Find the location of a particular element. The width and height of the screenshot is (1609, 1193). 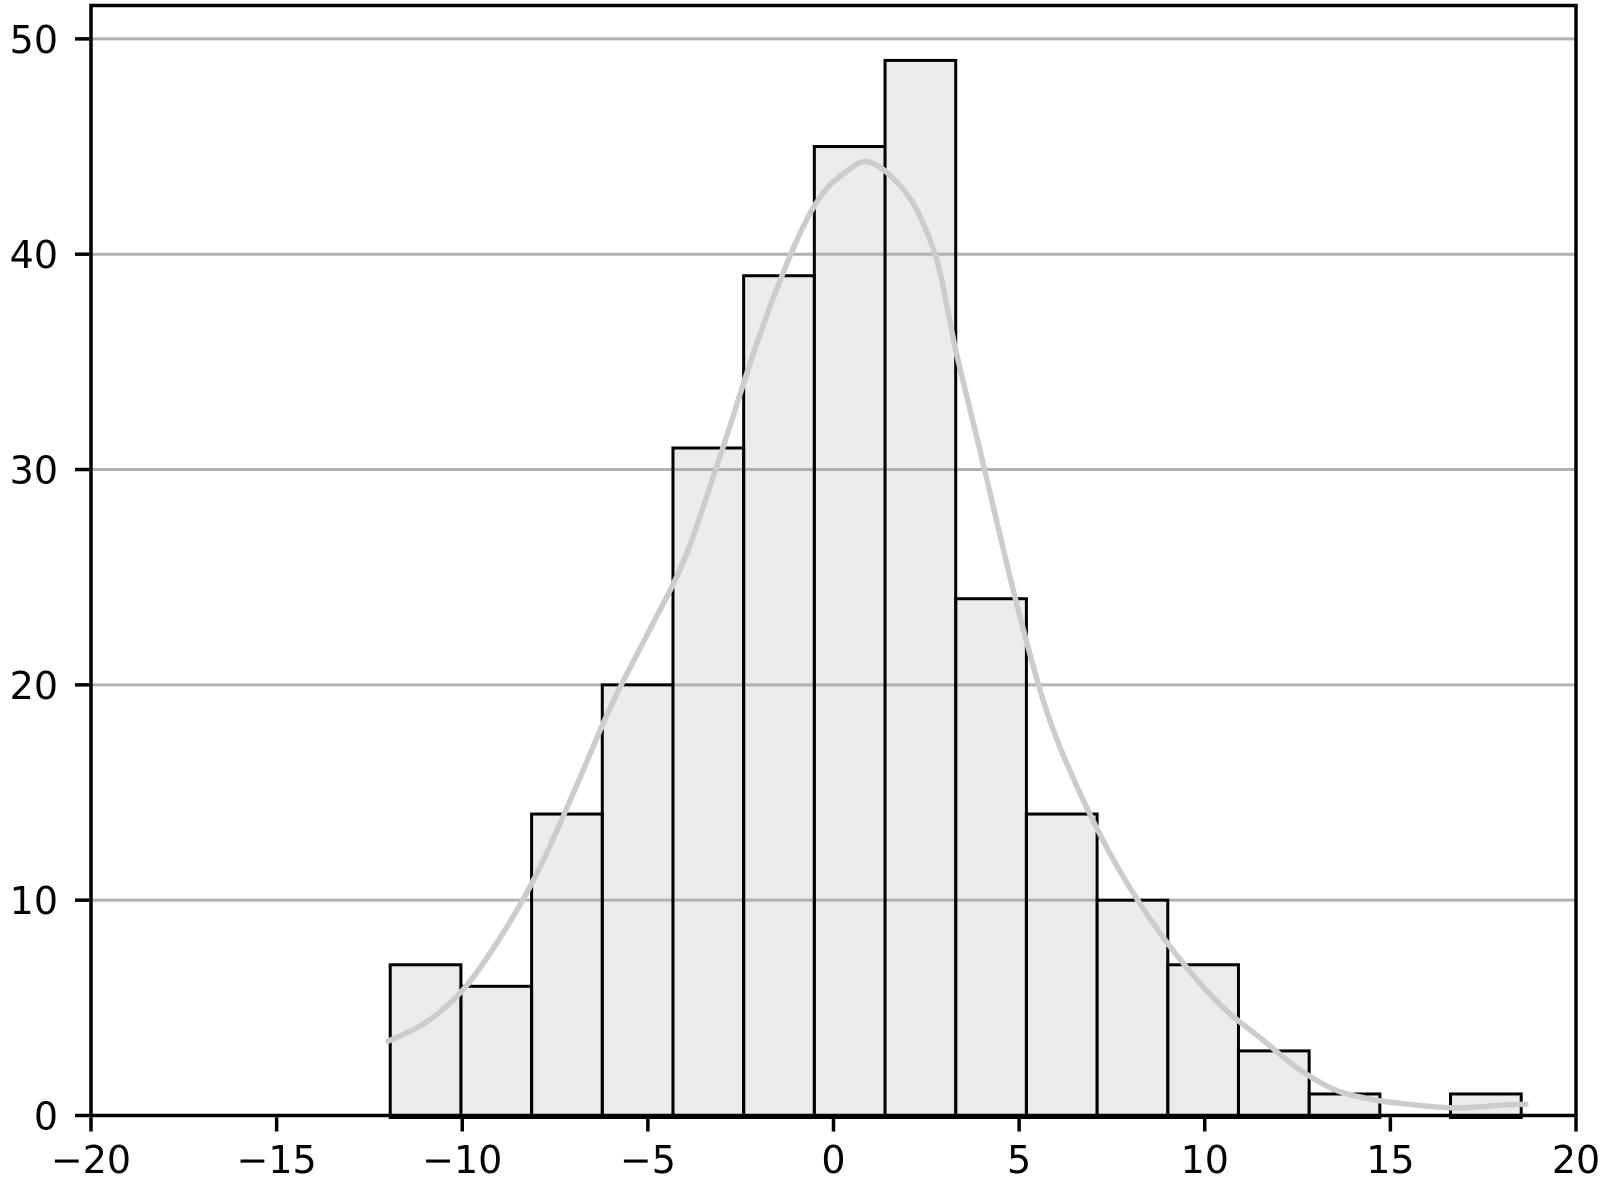

x-tick-label: 0 is located at coordinates (833, 1160).